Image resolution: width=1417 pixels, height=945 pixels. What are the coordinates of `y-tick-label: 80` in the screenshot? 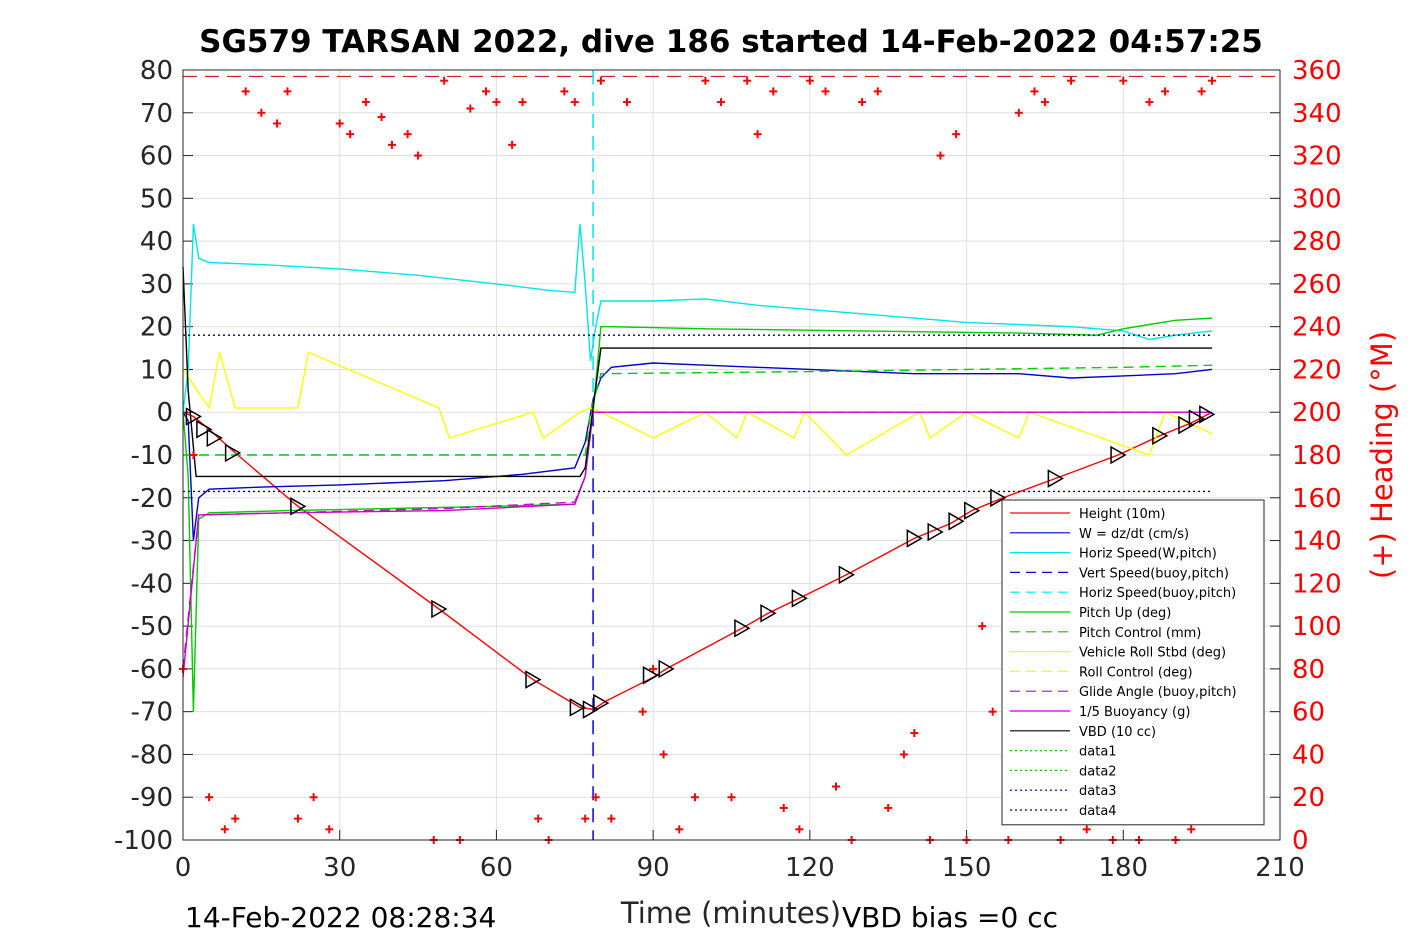 It's located at (156, 71).